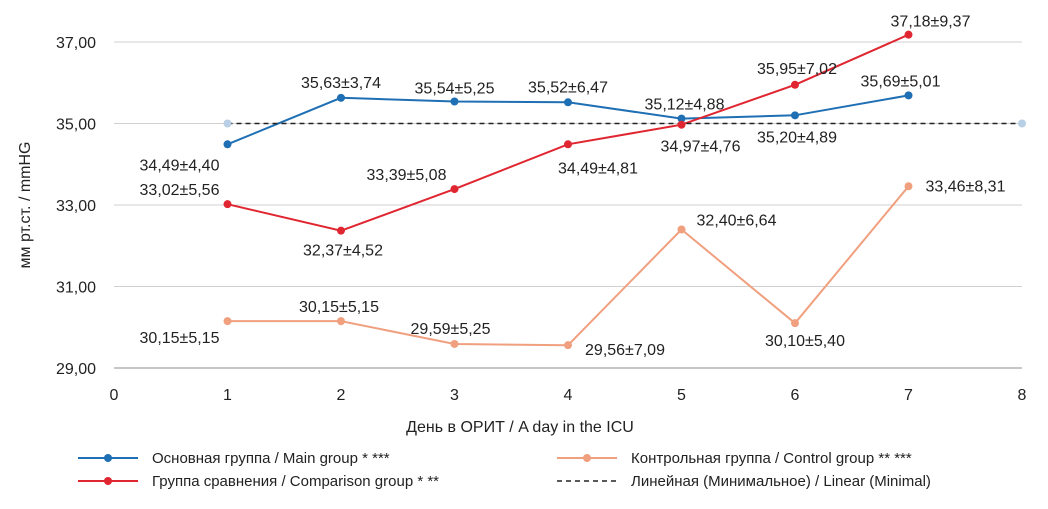 The width and height of the screenshot is (1048, 509). What do you see at coordinates (76, 125) in the screenshot?
I see `y-tick-label: 35,00` at bounding box center [76, 125].